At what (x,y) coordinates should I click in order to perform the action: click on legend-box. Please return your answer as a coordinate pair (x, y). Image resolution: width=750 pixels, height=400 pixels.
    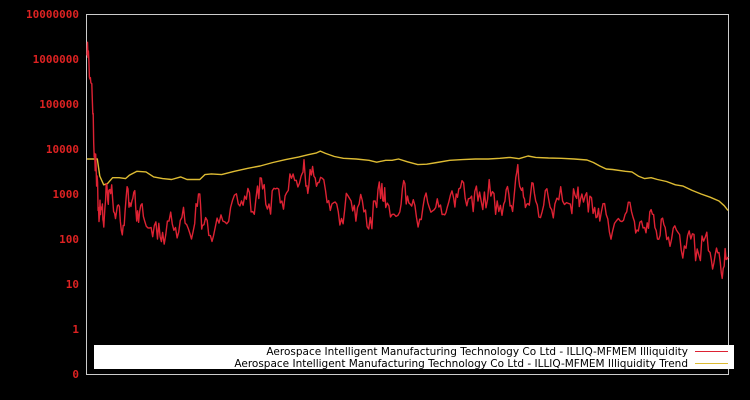
    Looking at the image, I should click on (414, 357).